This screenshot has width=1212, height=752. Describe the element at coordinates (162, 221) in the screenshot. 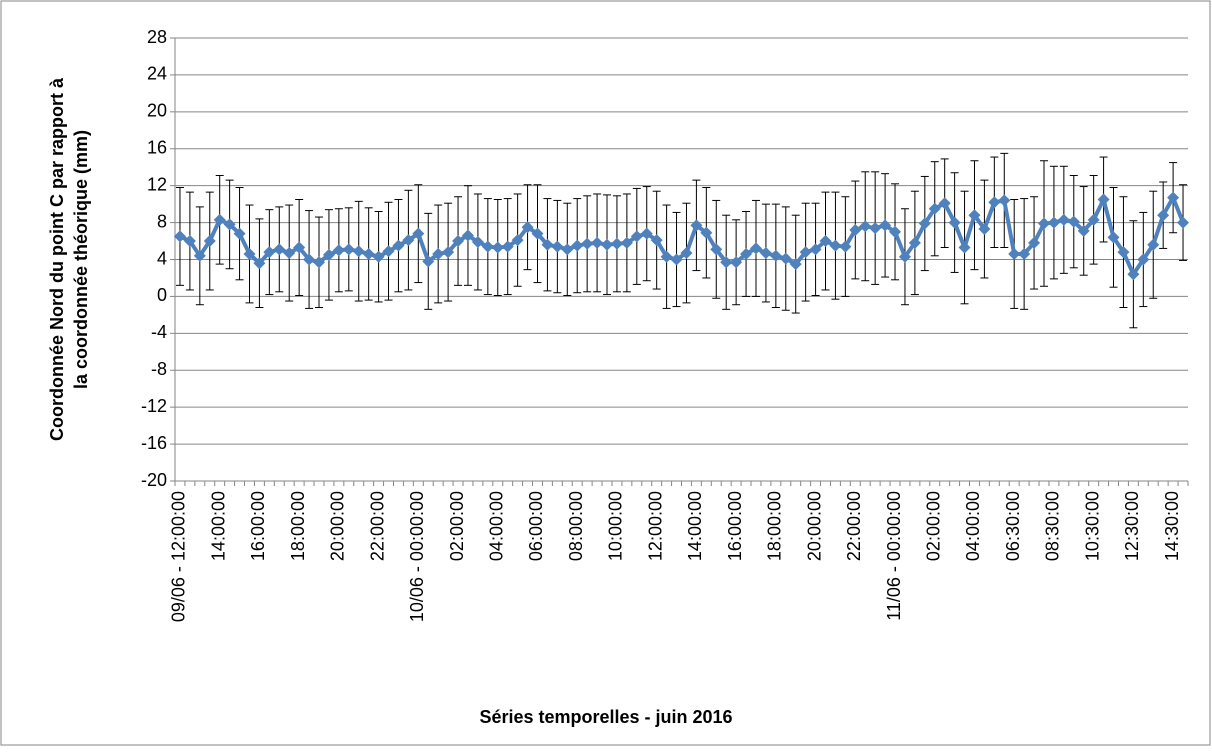

I see `y-tick-label: 8` at that location.